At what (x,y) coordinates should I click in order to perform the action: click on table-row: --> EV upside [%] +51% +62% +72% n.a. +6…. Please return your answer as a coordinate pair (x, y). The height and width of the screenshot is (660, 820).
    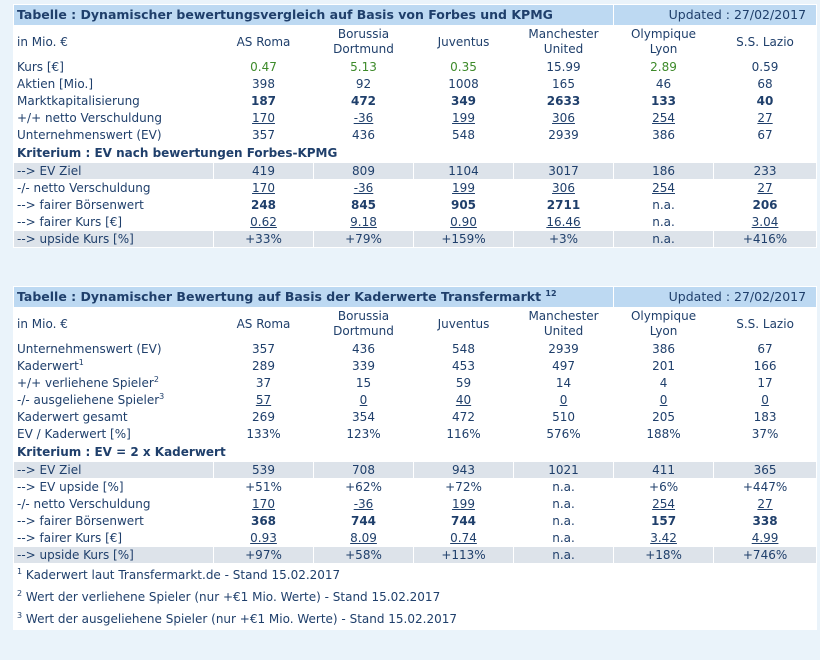
    Looking at the image, I should click on (415, 487).